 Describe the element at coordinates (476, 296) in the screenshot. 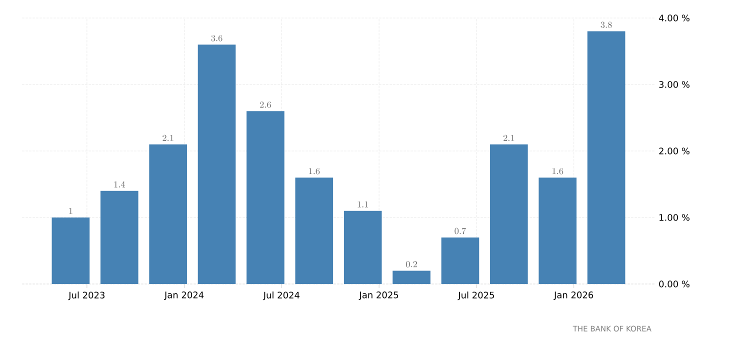

I see `x-tick-label: Jul 2025` at that location.